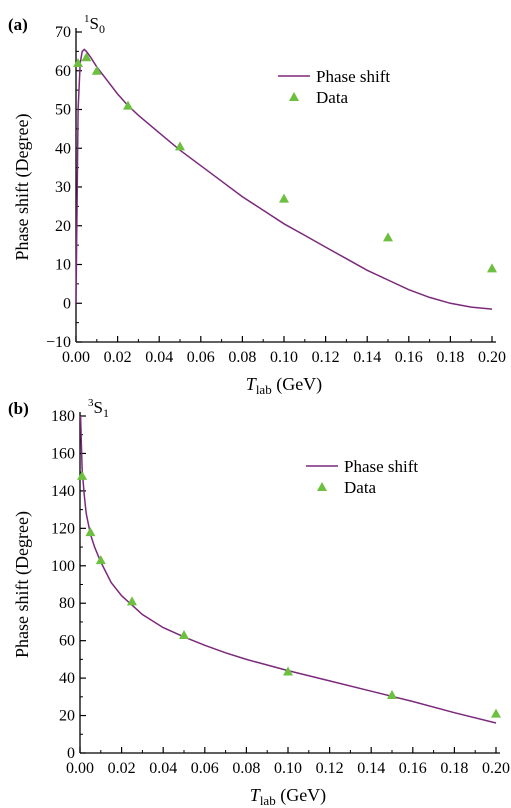 Image resolution: width=511 pixels, height=808 pixels. What do you see at coordinates (18, 408) in the screenshot?
I see `panel-label: (b)` at bounding box center [18, 408].